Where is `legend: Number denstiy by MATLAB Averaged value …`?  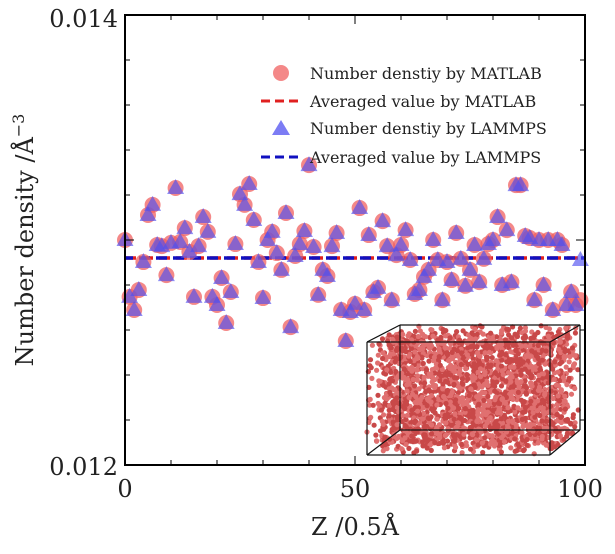
legend: Number denstiy by MATLAB Averaged value … is located at coordinates (404, 115).